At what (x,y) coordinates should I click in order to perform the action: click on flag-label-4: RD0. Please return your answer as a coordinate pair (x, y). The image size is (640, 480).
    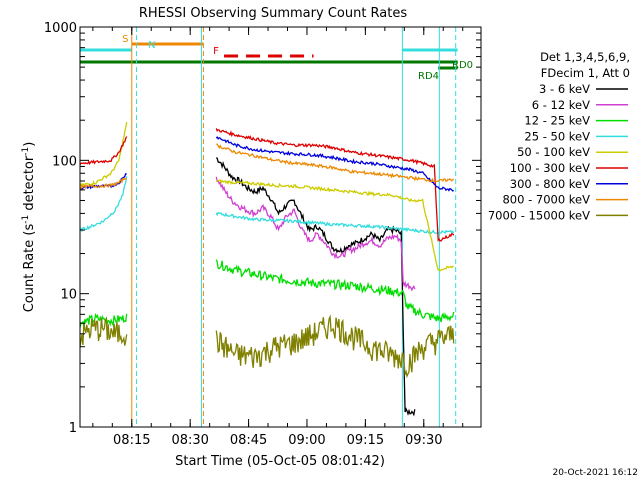
    Looking at the image, I should click on (462, 65).